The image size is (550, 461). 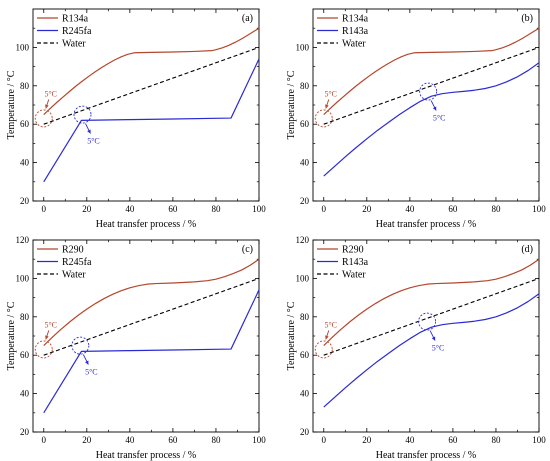 What do you see at coordinates (151, 351) in the screenshot?
I see `series-line-r245fa` at bounding box center [151, 351].